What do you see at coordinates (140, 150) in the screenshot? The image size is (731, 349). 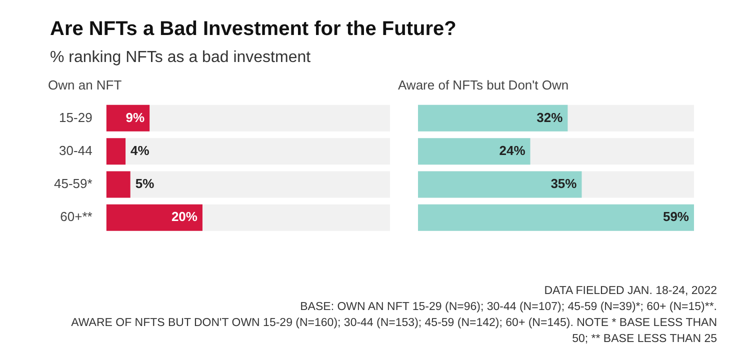 I see `data-label: 4%` at bounding box center [140, 150].